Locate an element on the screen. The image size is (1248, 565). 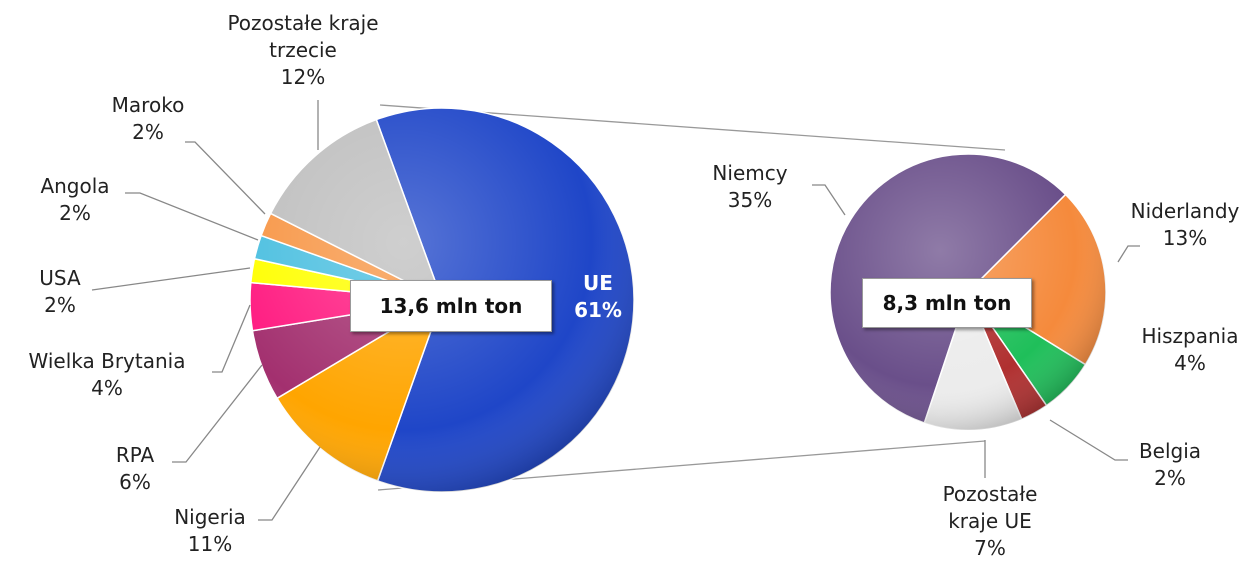
label-name: Maroko is located at coordinates (148, 105).